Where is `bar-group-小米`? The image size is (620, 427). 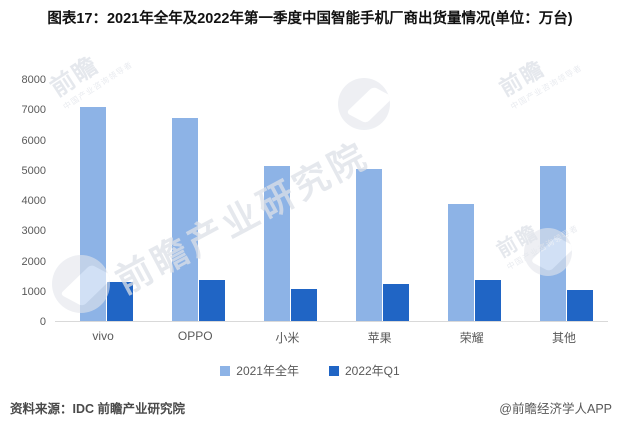
bar-group-小米 is located at coordinates (290, 200).